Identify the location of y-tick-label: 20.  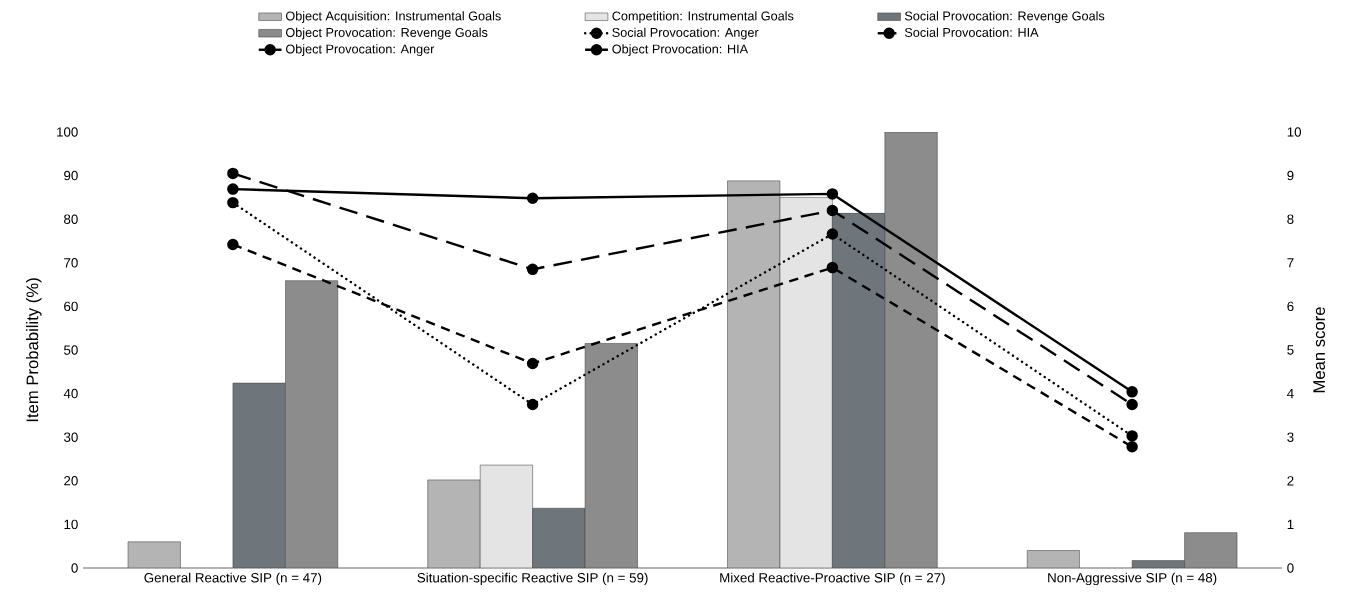
(71, 481).